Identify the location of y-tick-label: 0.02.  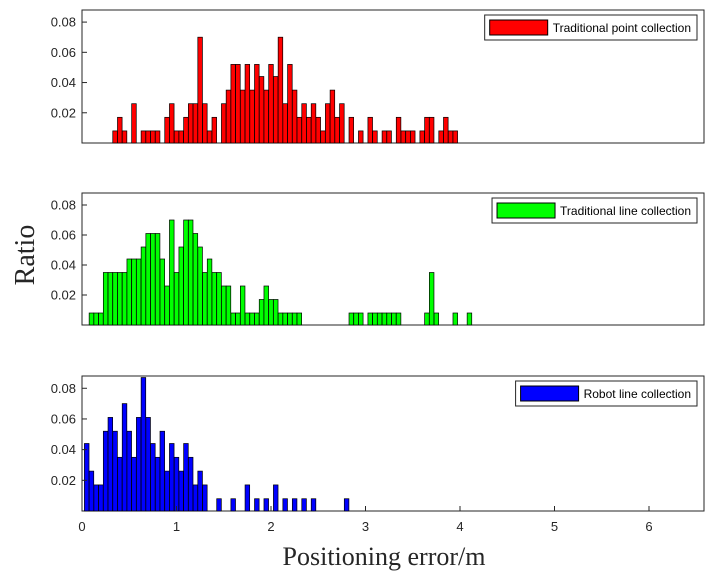
(63, 112).